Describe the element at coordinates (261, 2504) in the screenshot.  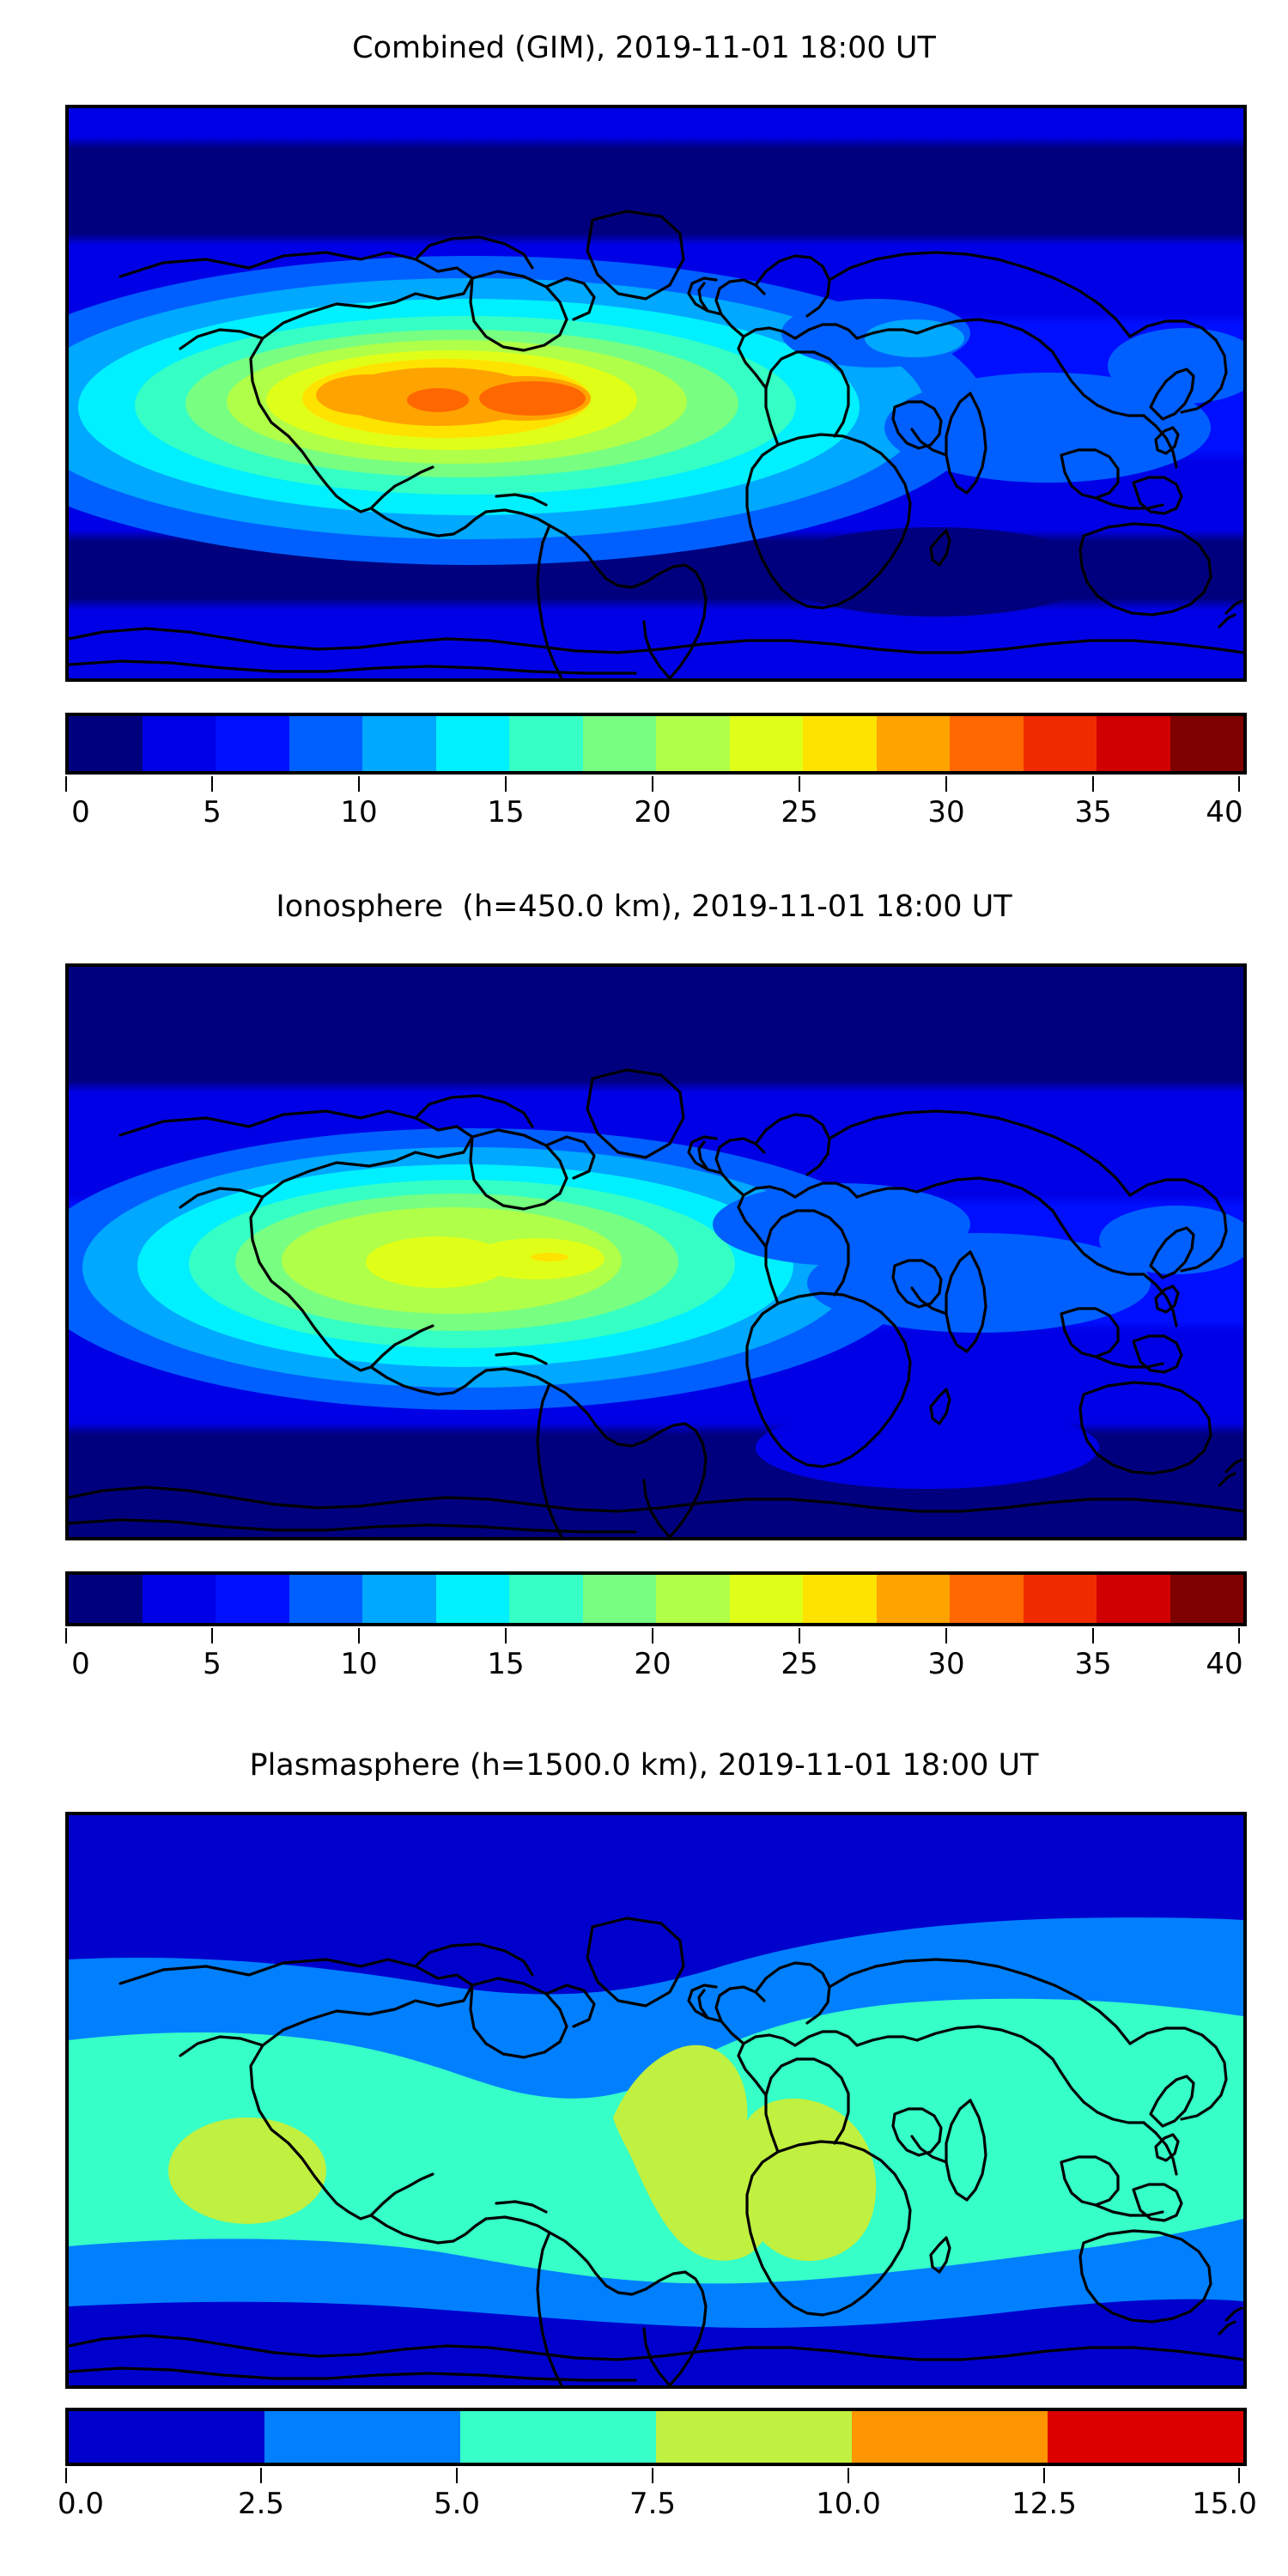
I see `colorbar-tick-label: 2.5` at that location.